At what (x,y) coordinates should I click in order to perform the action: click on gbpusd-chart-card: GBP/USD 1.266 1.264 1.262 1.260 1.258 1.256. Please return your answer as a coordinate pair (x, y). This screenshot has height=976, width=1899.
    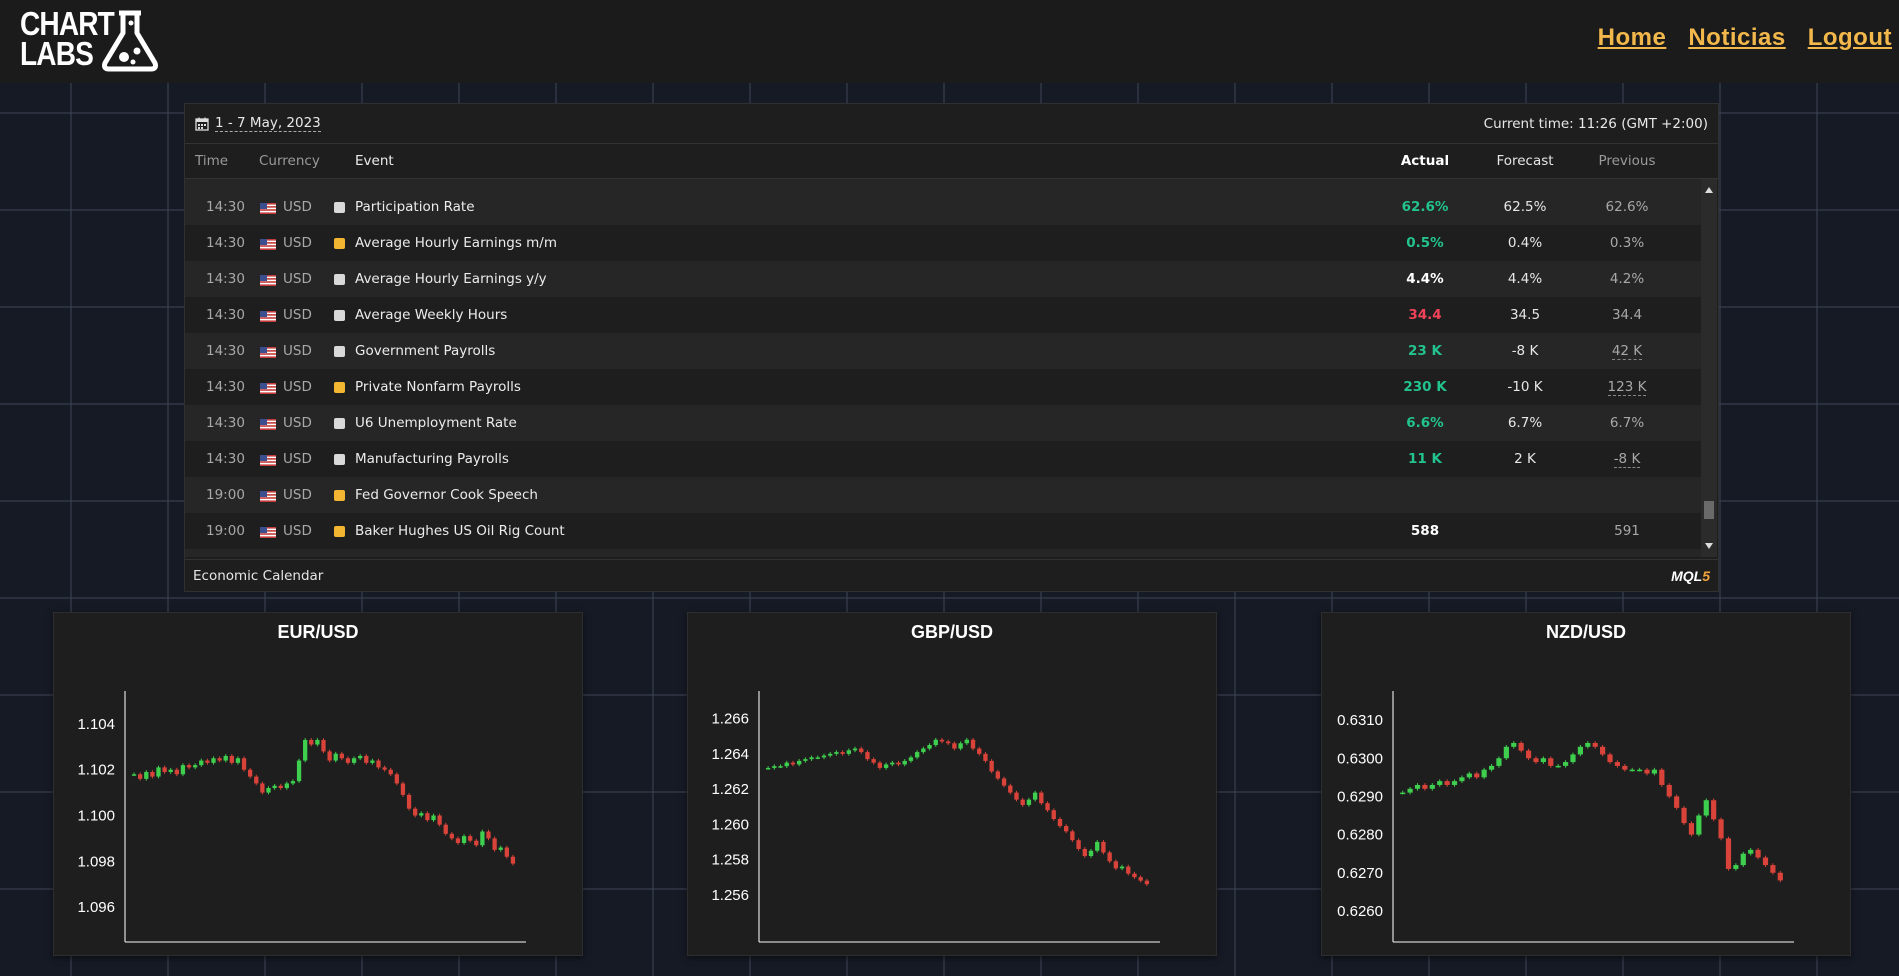
    Looking at the image, I should click on (952, 784).